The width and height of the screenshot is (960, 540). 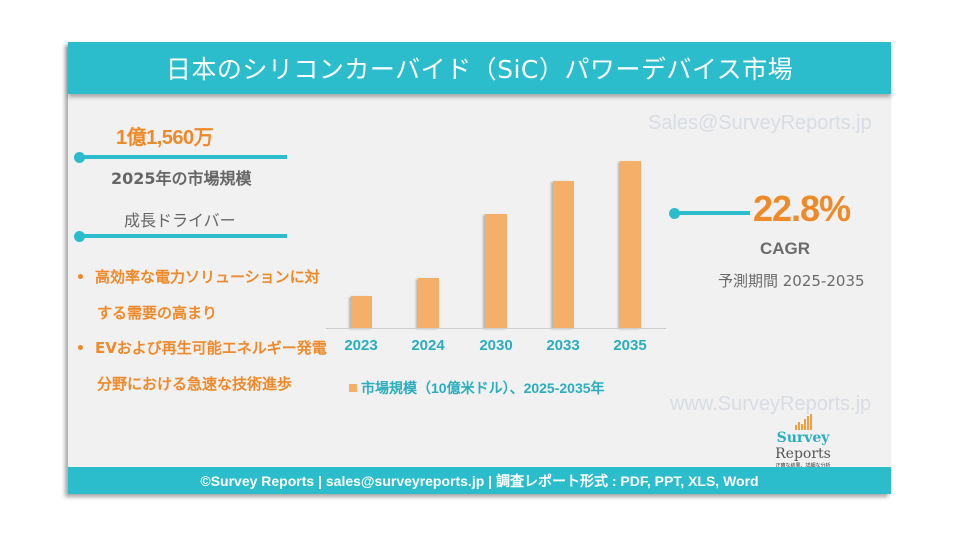 I want to click on driver-item-continued: する需要の高まり, so click(x=157, y=313).